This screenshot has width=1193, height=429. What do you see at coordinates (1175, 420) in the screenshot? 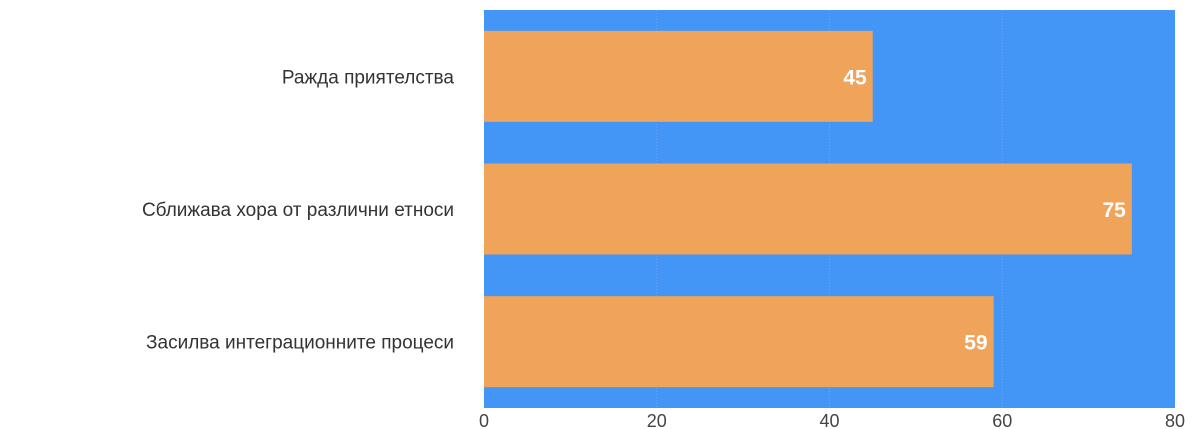
I see `x-tick-label: 80` at bounding box center [1175, 420].